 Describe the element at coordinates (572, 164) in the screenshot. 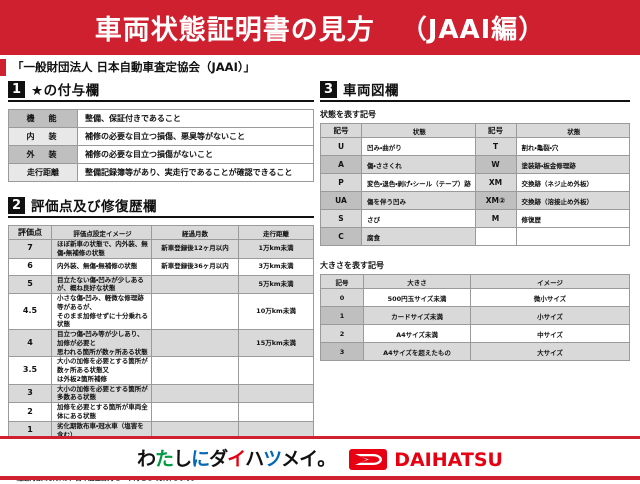

I see `state-right: 塗装跡・板金修理跡` at that location.